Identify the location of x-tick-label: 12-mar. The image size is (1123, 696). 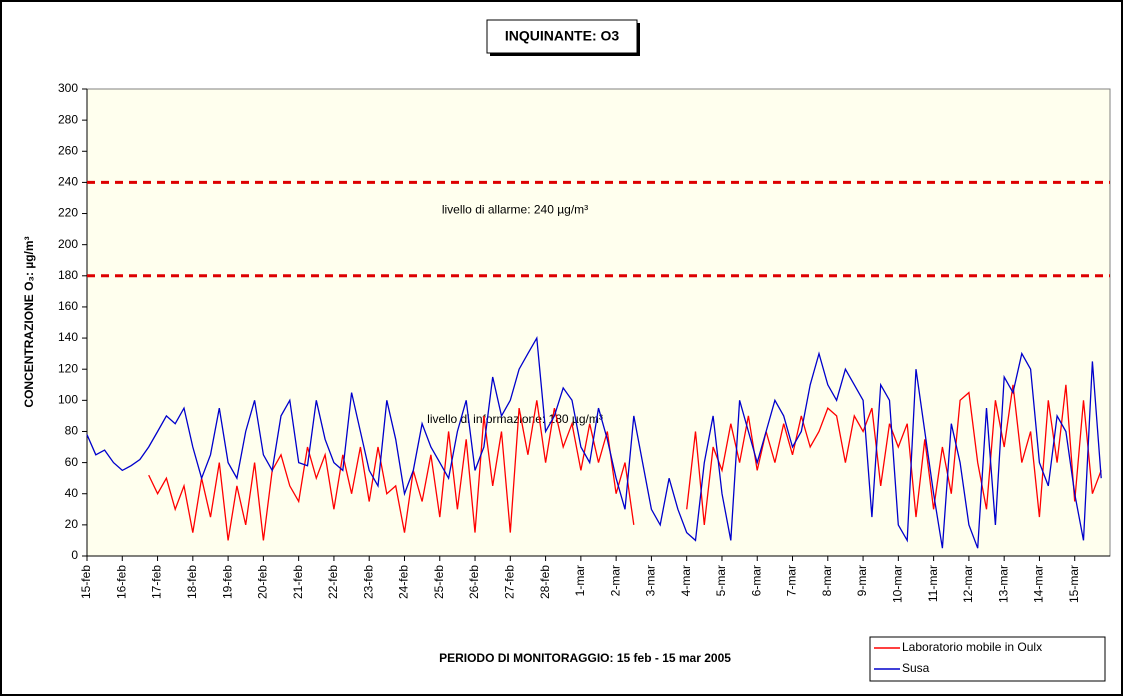
(968, 584).